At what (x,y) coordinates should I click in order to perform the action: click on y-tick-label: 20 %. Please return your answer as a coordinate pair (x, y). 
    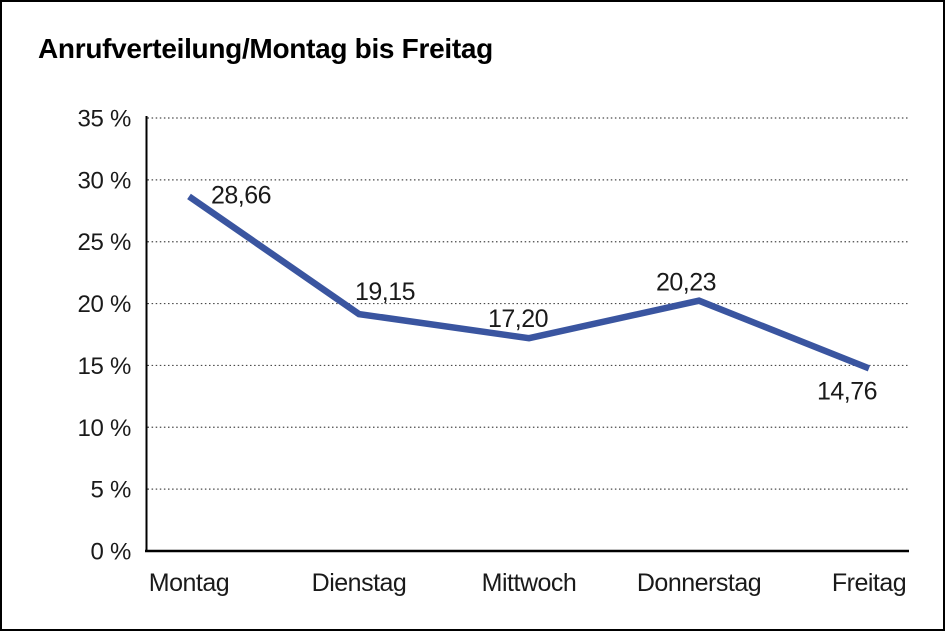
    Looking at the image, I should click on (104, 304).